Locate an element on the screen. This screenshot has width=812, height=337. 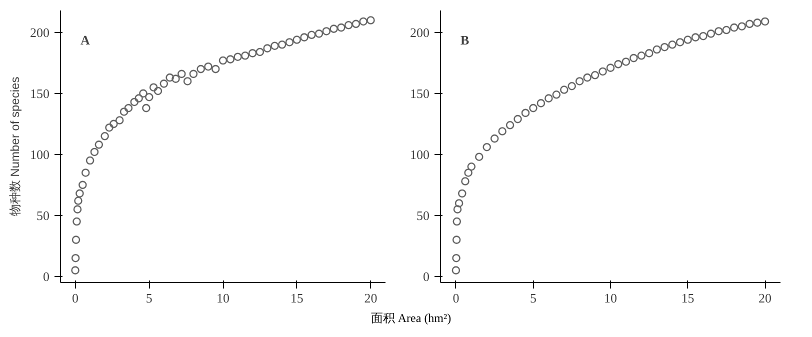
x-axis-title: 面积 Area (hm²) is located at coordinates (411, 318).